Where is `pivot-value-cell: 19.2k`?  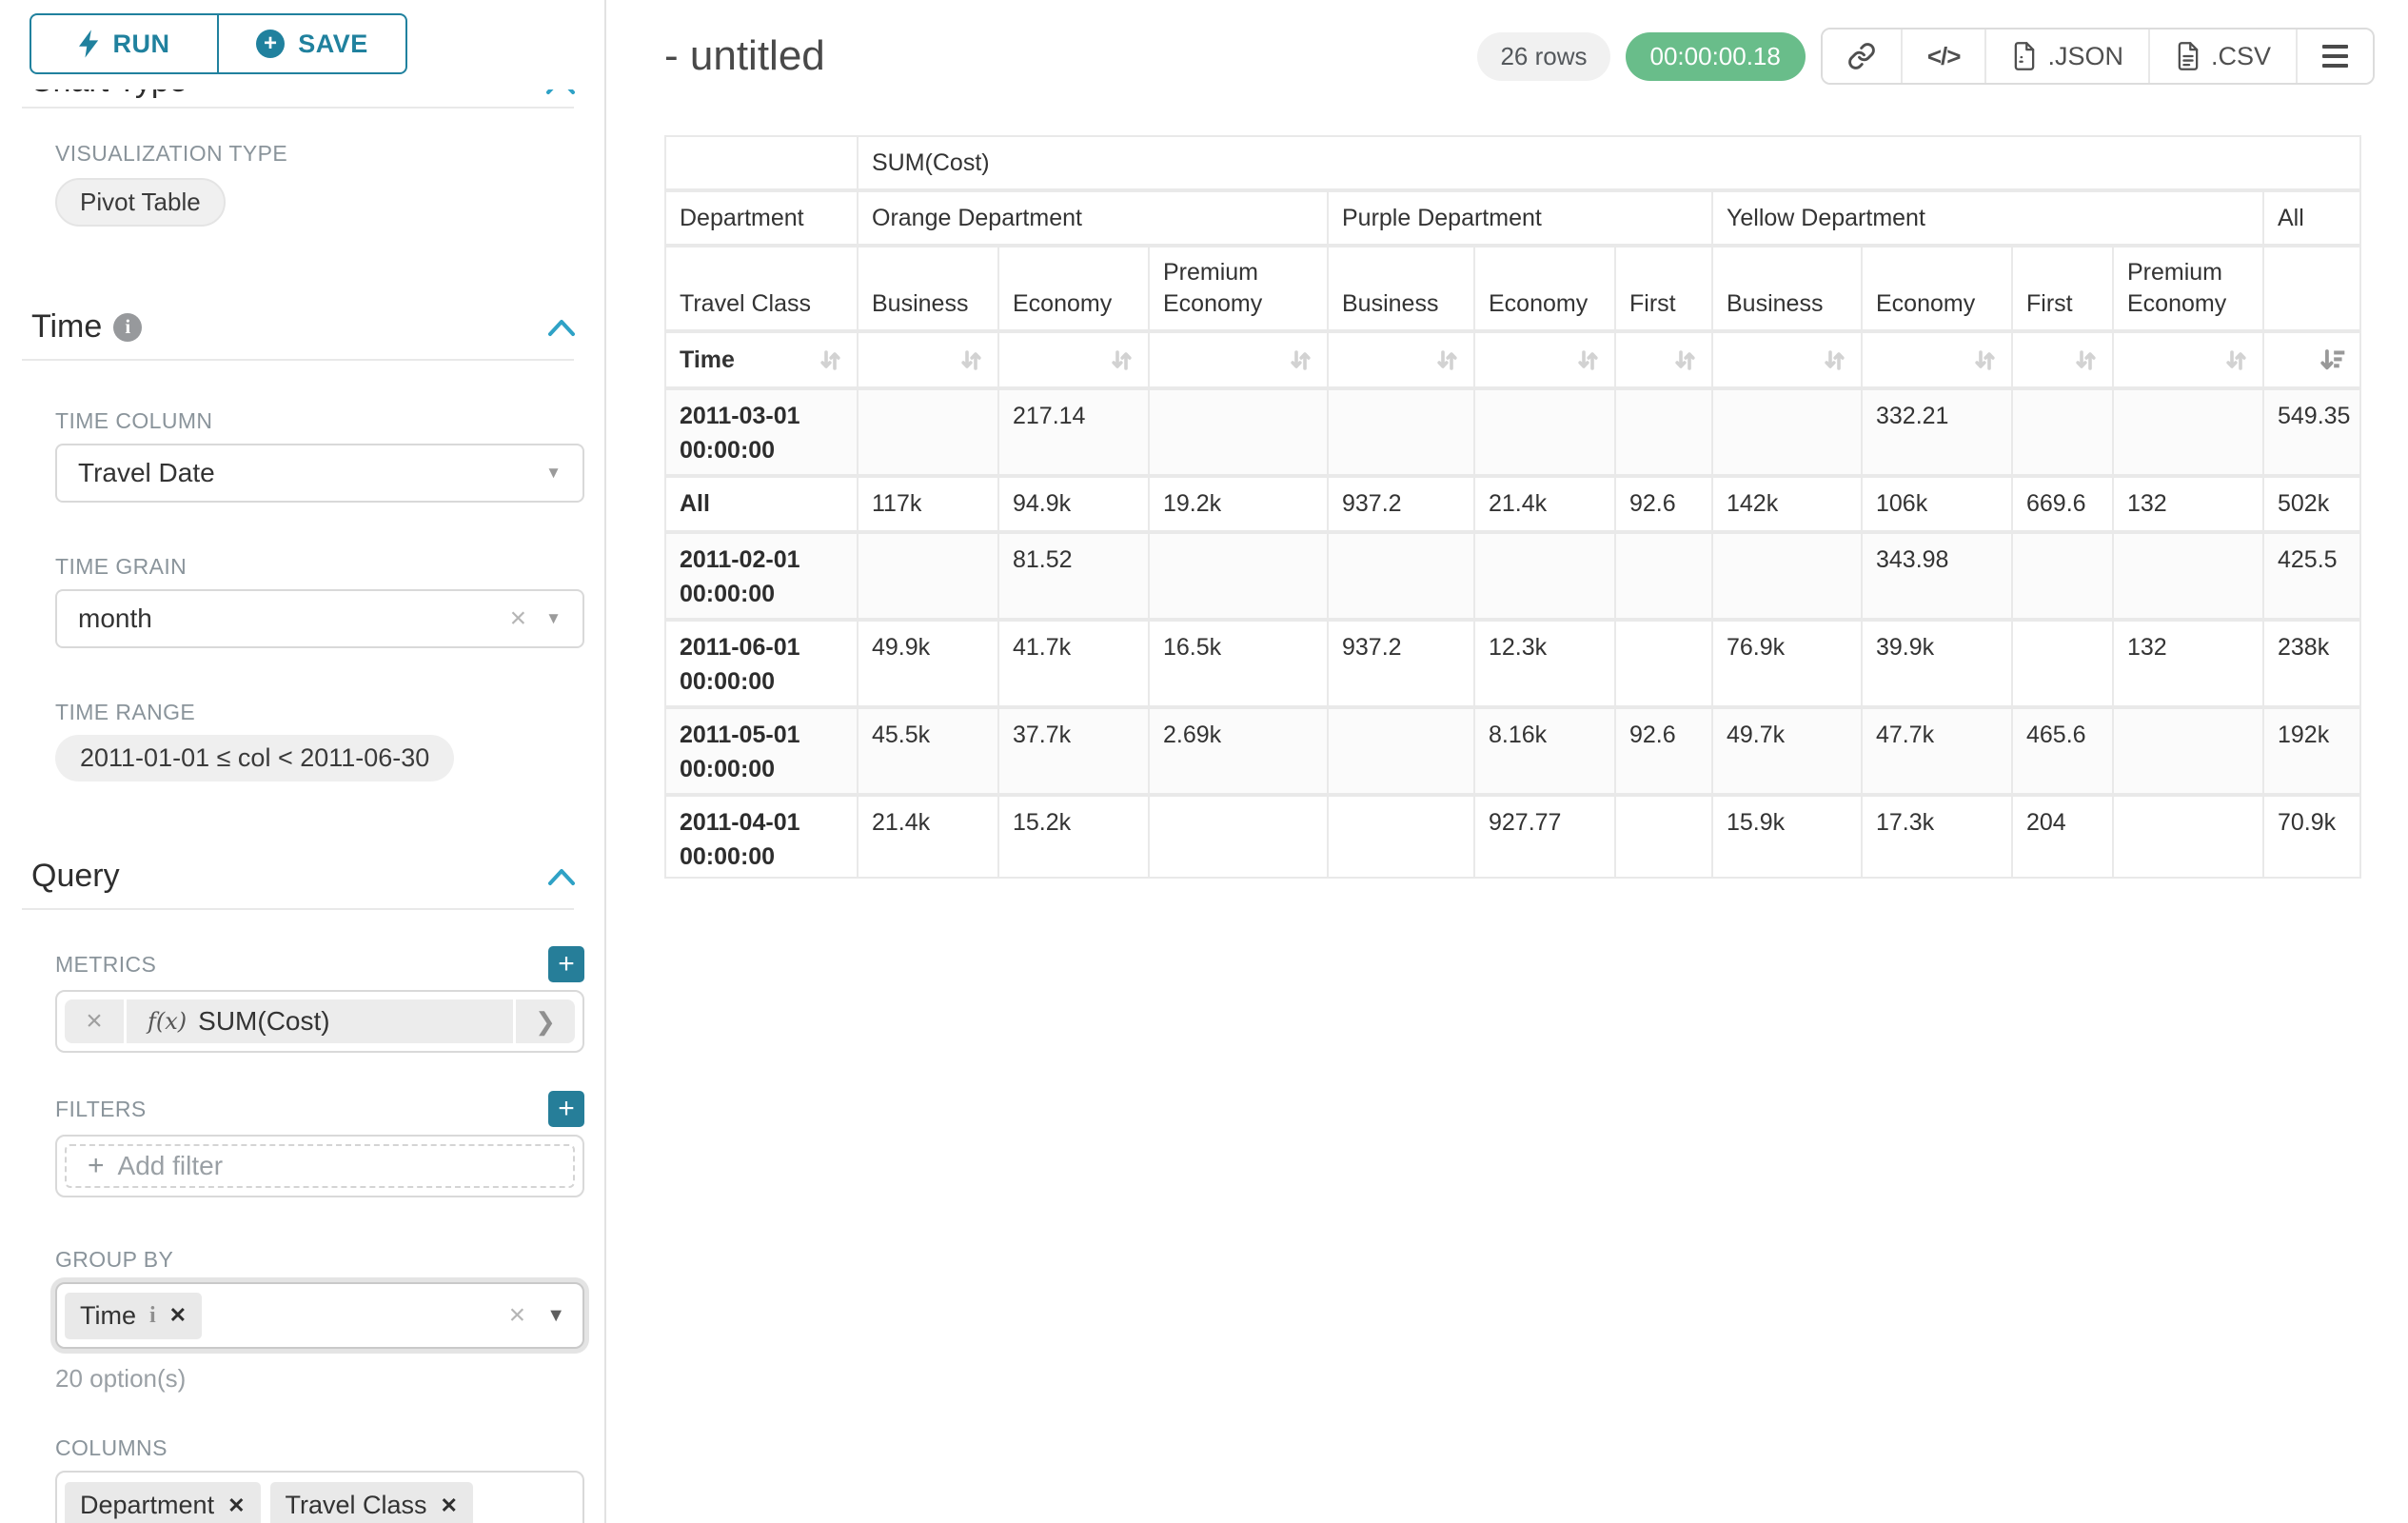 pivot-value-cell: 19.2k is located at coordinates (1238, 504).